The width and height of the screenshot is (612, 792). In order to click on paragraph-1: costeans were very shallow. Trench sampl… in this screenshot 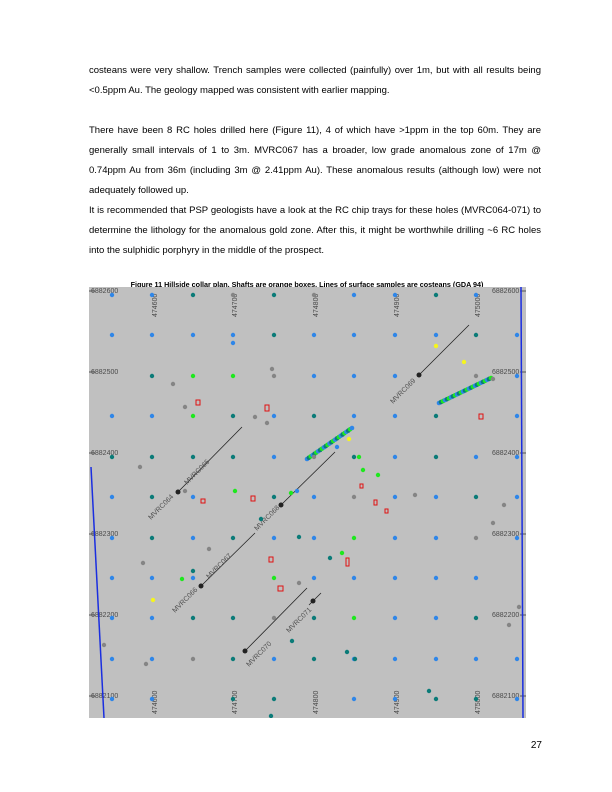, I will do `click(315, 80)`.